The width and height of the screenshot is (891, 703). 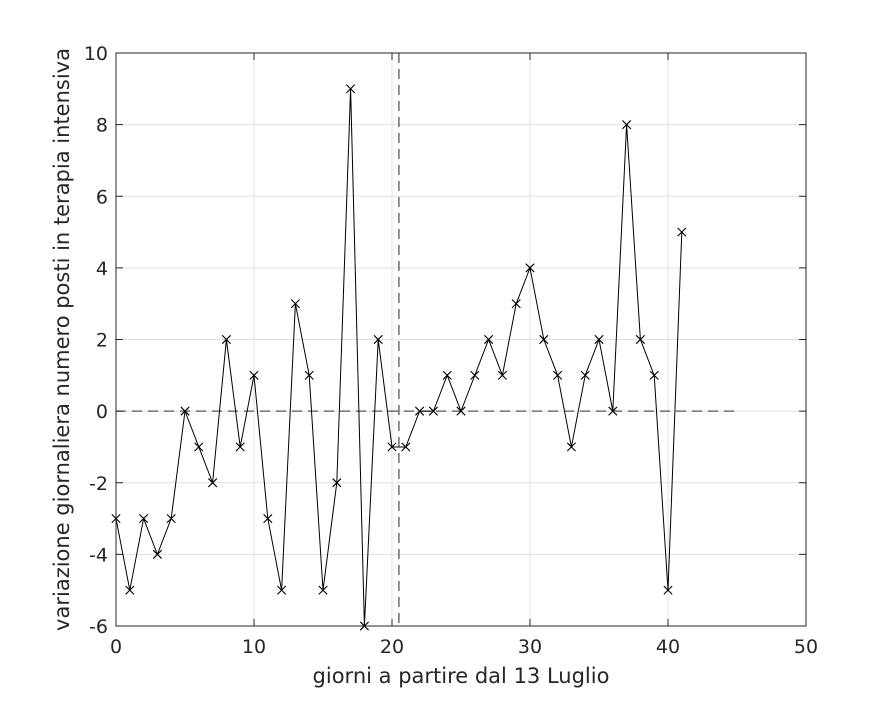 I want to click on y-tick-label: 6, so click(x=102, y=197).